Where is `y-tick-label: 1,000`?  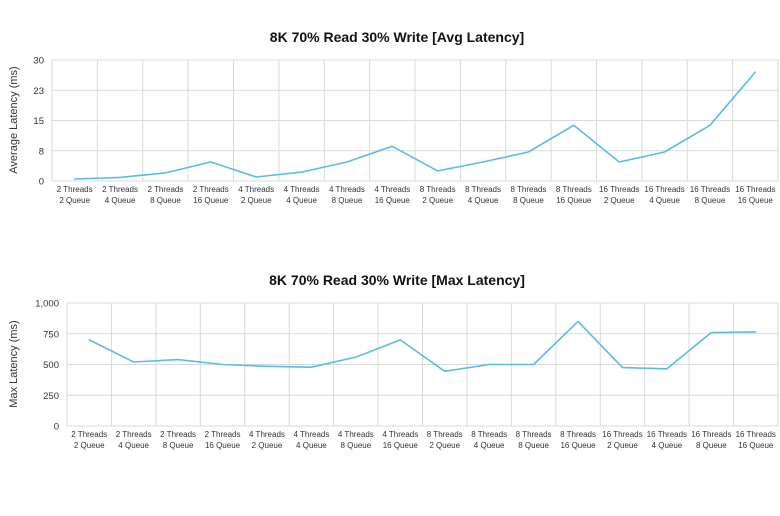
y-tick-label: 1,000 is located at coordinates (47, 304).